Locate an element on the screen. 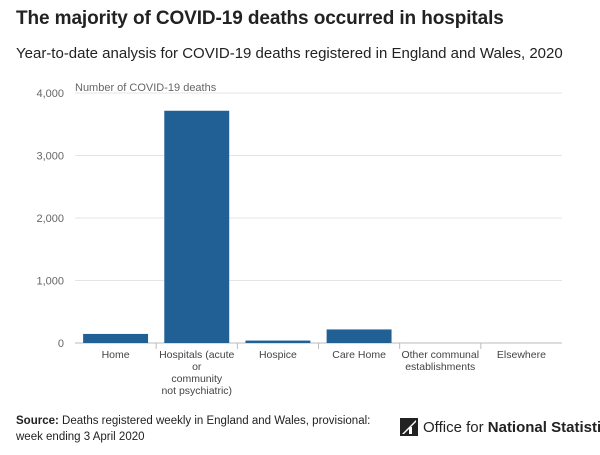  x-tick-label: Other communal establishments is located at coordinates (440, 361).